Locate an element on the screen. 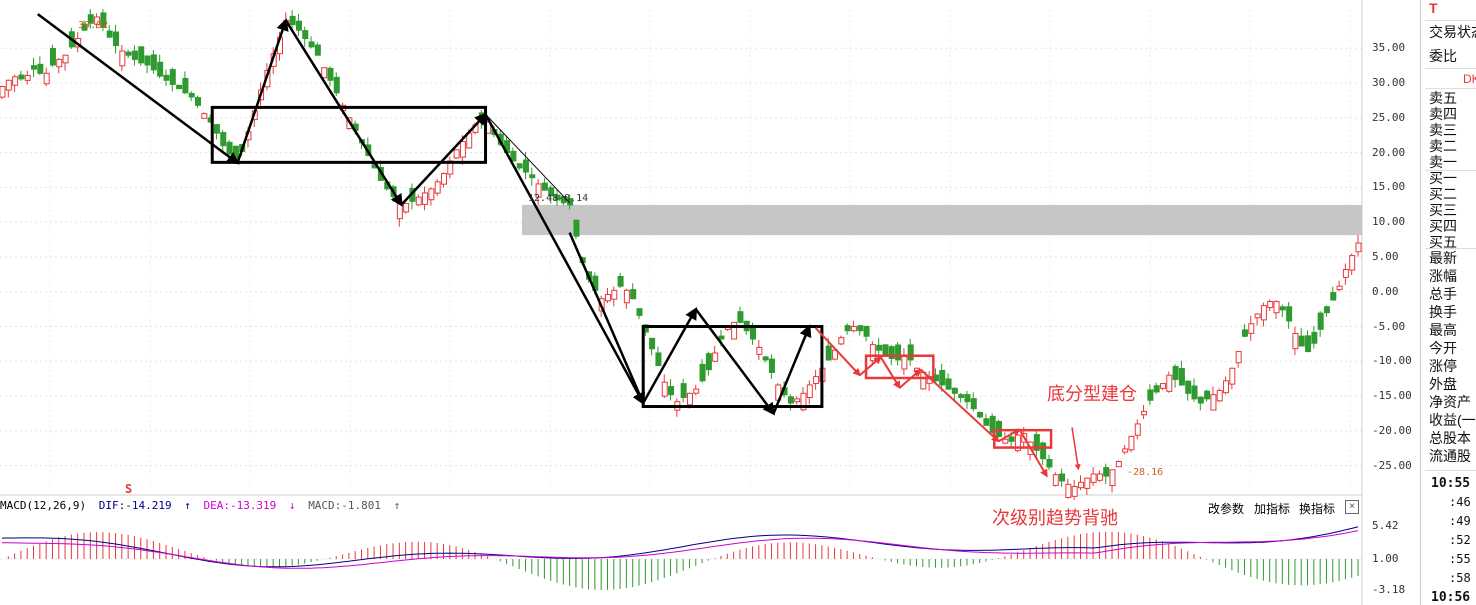  bottom-fractal-annotation: 底分型建仓 is located at coordinates (1092, 394).